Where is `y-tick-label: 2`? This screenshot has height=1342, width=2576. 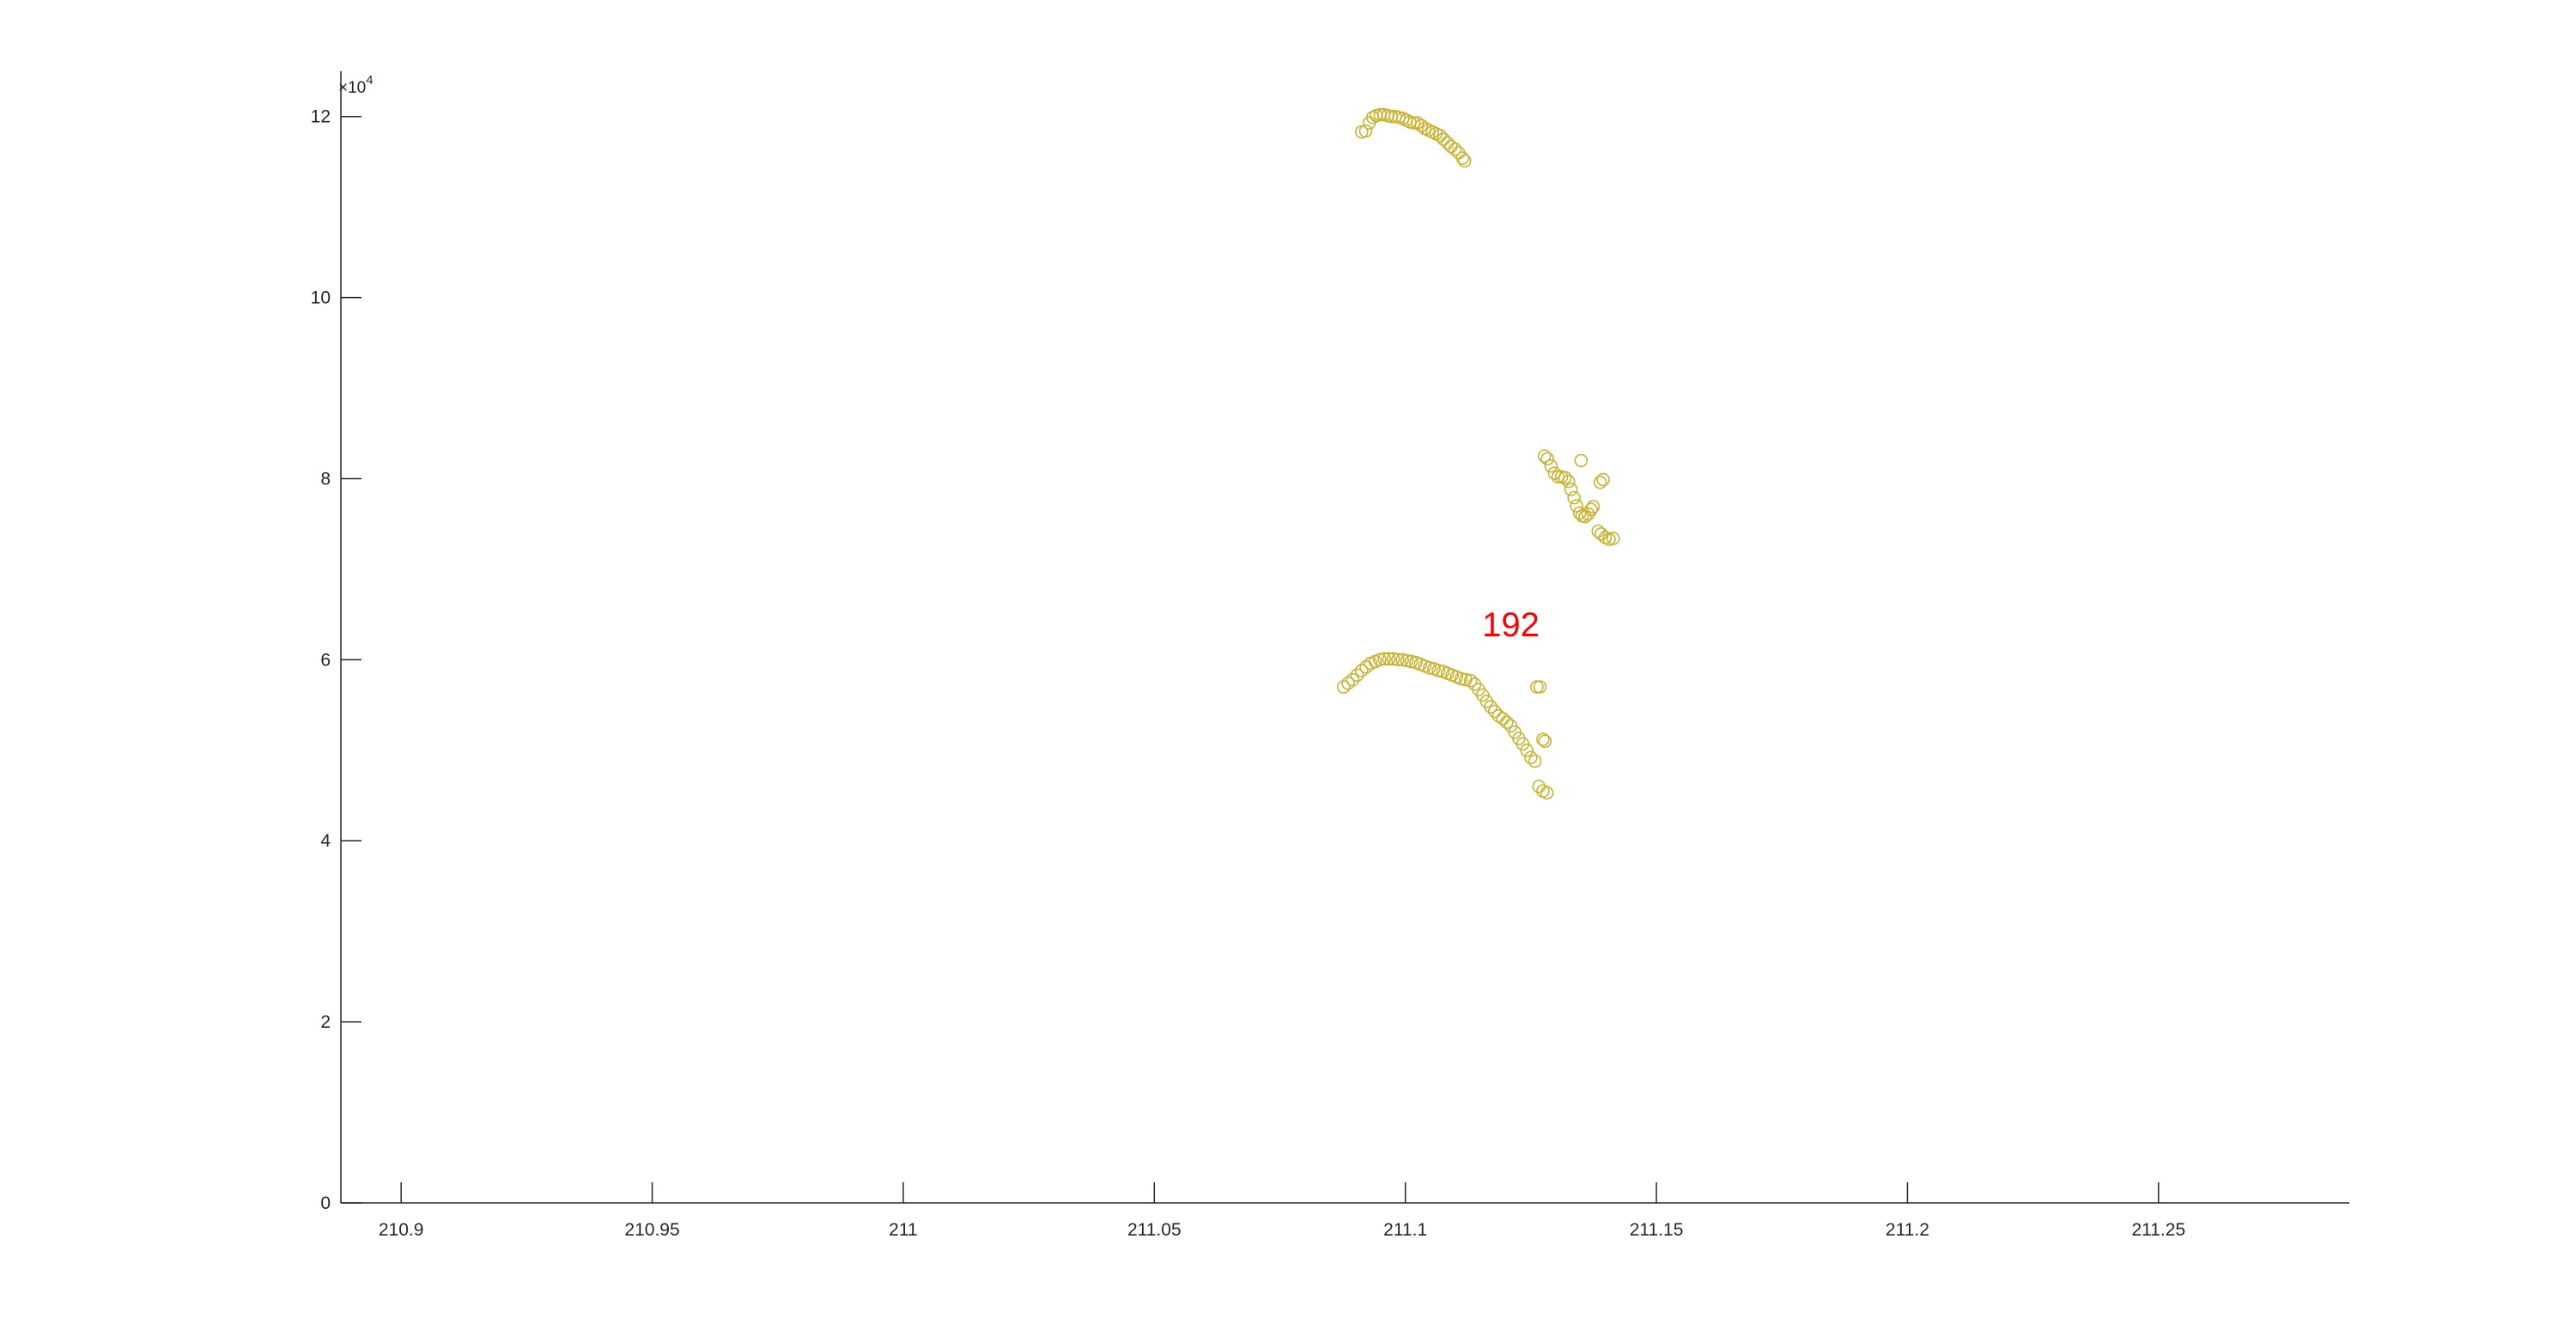 y-tick-label: 2 is located at coordinates (325, 1022).